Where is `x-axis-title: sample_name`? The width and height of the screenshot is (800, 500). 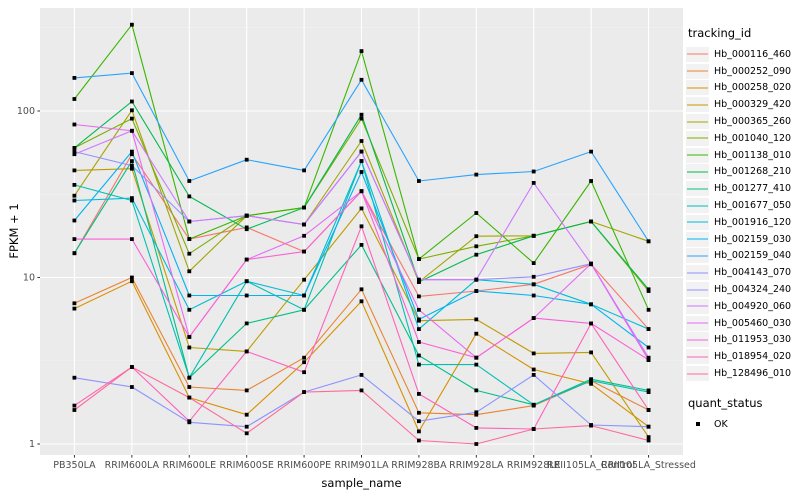 x-axis-title: sample_name is located at coordinates (361, 483).